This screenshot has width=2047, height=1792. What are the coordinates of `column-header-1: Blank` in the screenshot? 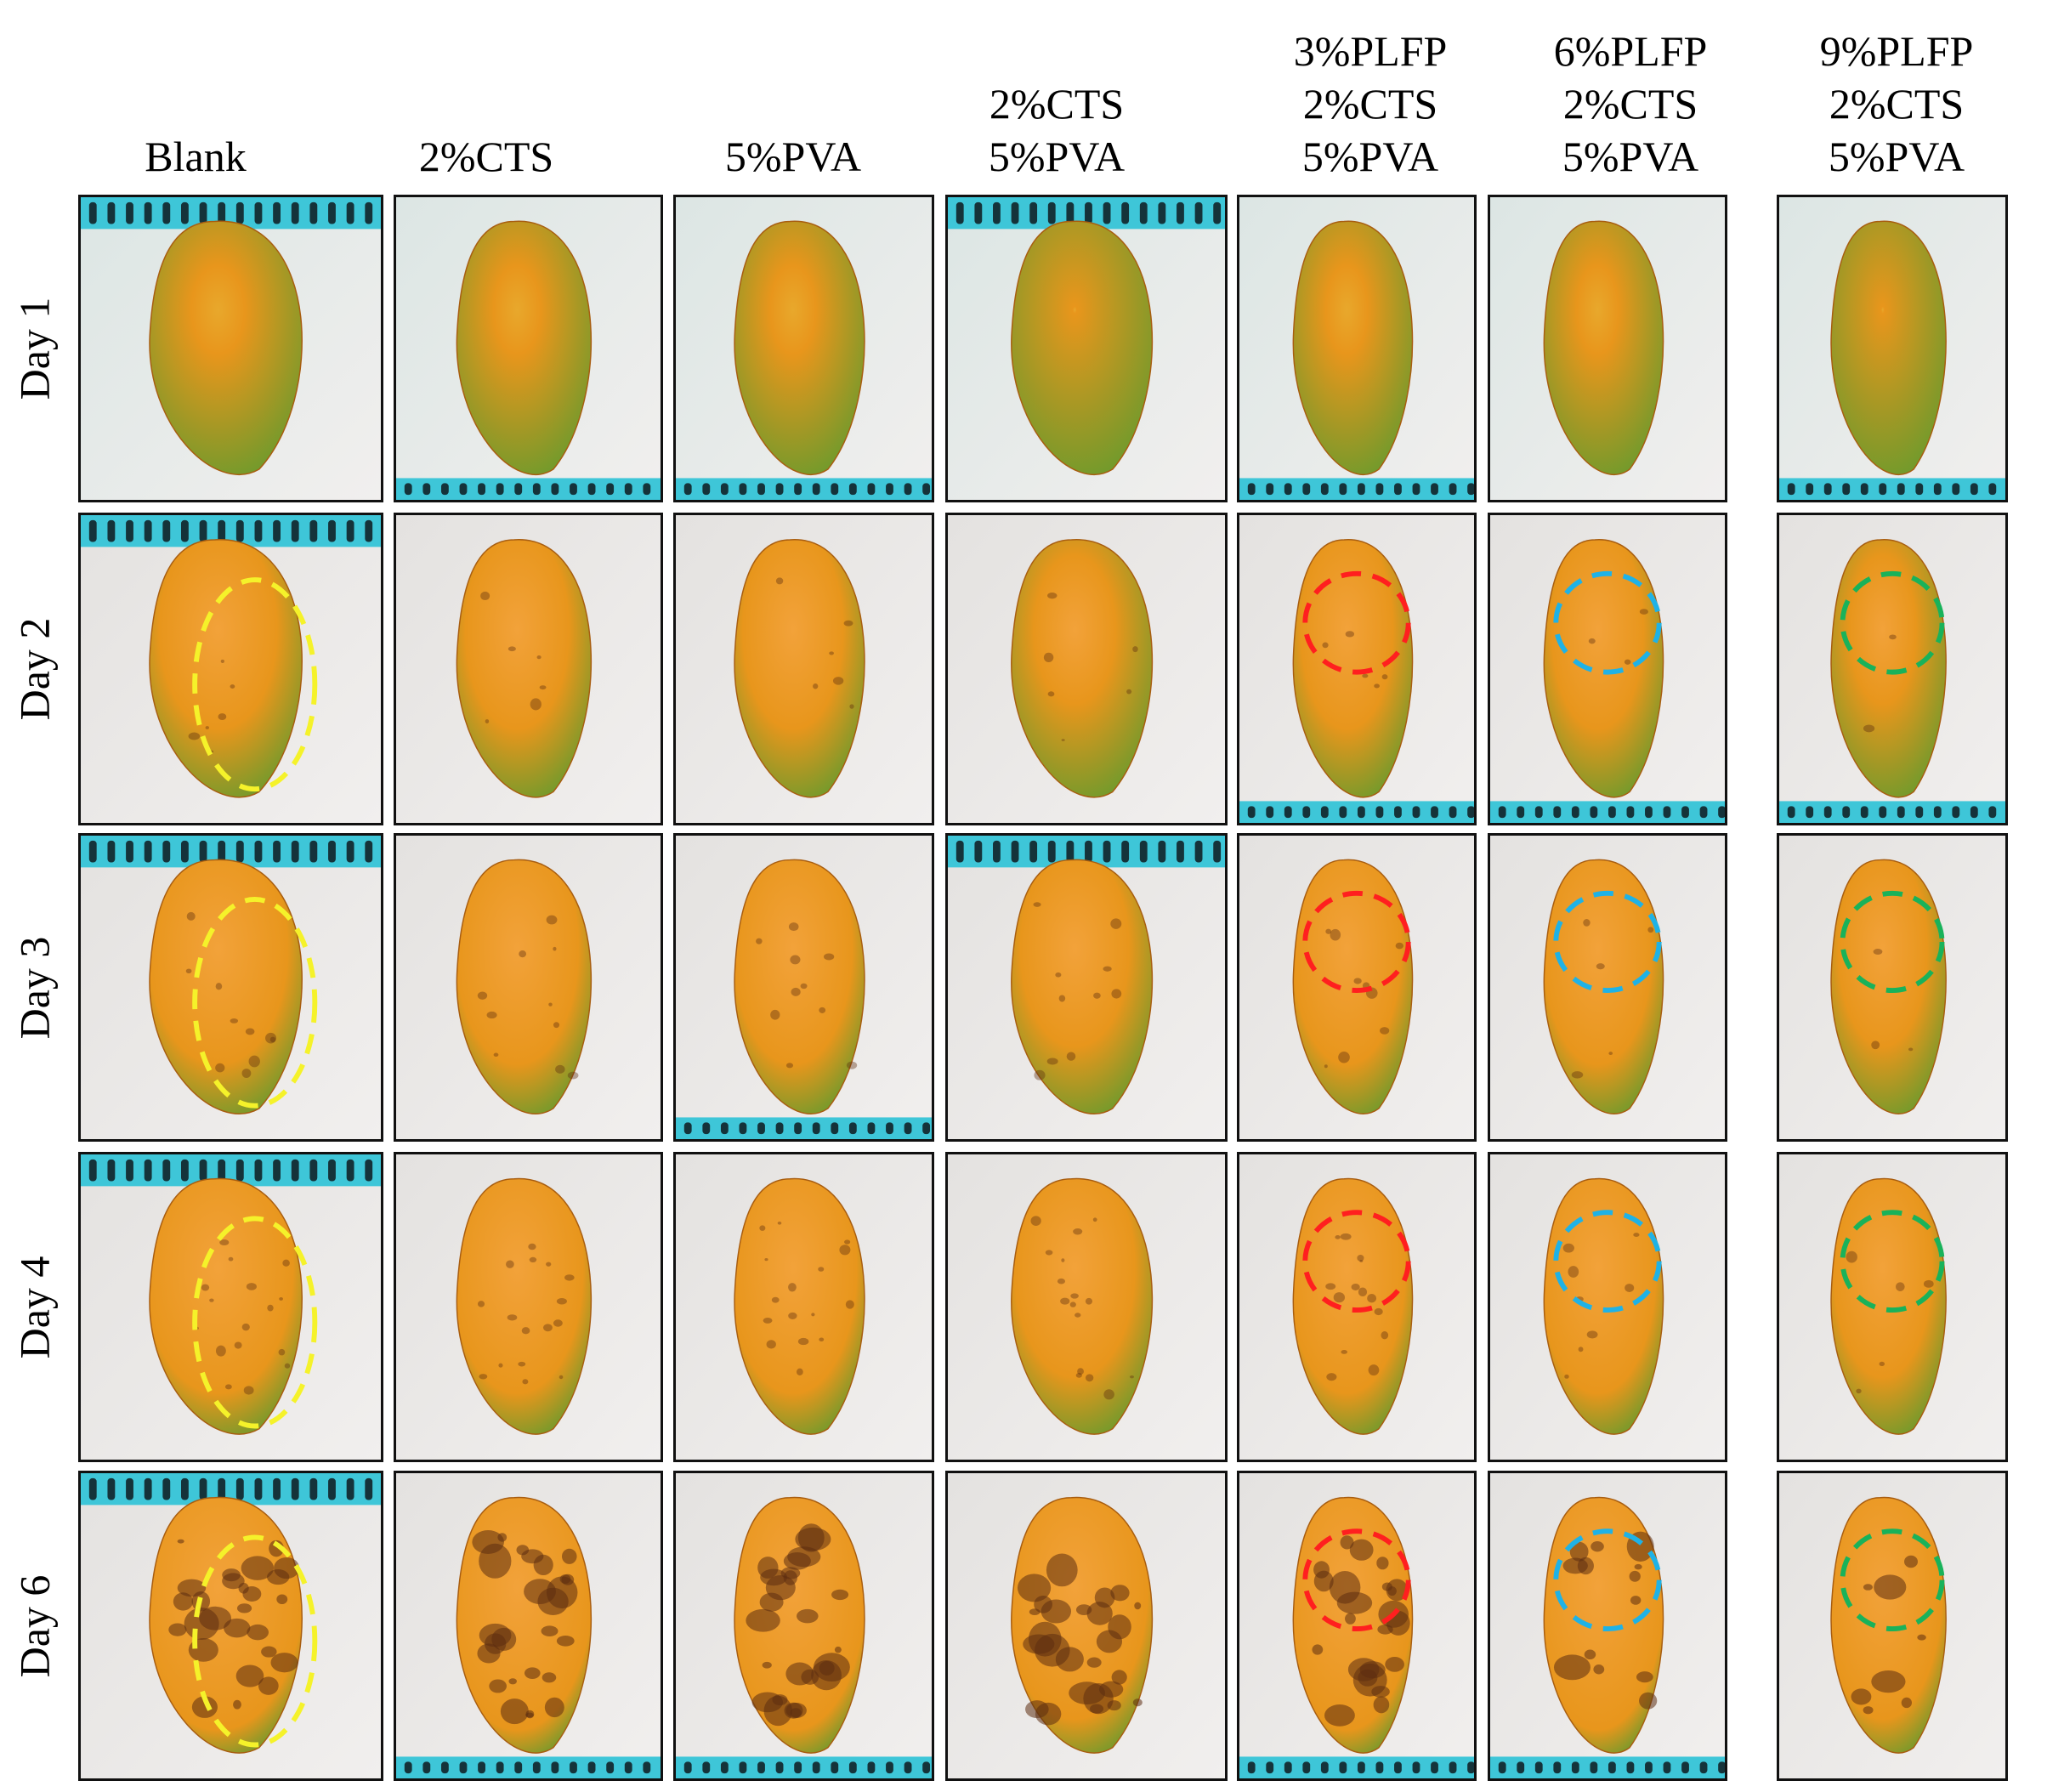 It's located at (195, 92).